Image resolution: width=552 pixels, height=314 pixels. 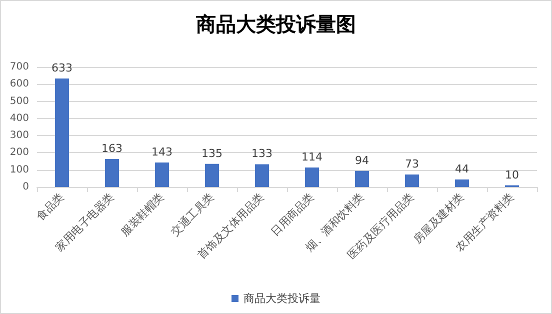 What do you see at coordinates (19, 152) in the screenshot?
I see `y-tick-label: 200` at bounding box center [19, 152].